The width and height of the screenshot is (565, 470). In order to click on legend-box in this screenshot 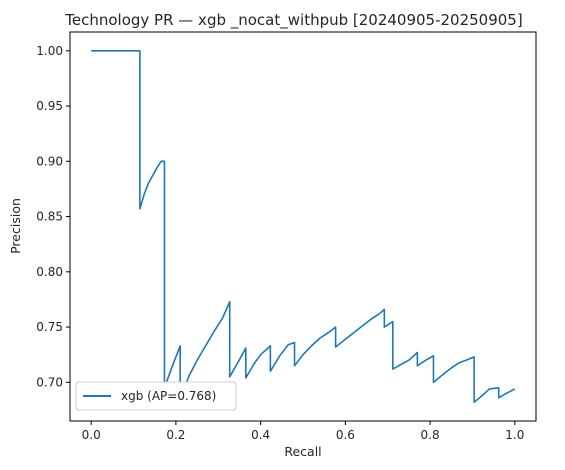, I will do `click(156, 396)`.